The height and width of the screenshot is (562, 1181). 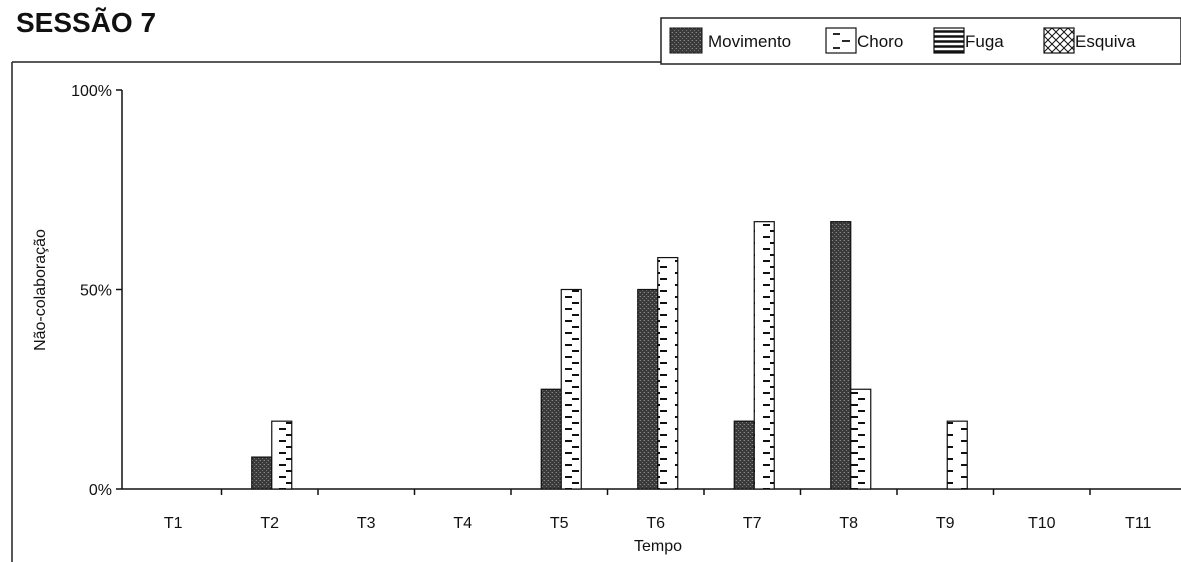 I want to click on x-ticks: T1 T2 T3 T4 T5 T6 T7 T8 T9 T10 T11, so click(x=658, y=510).